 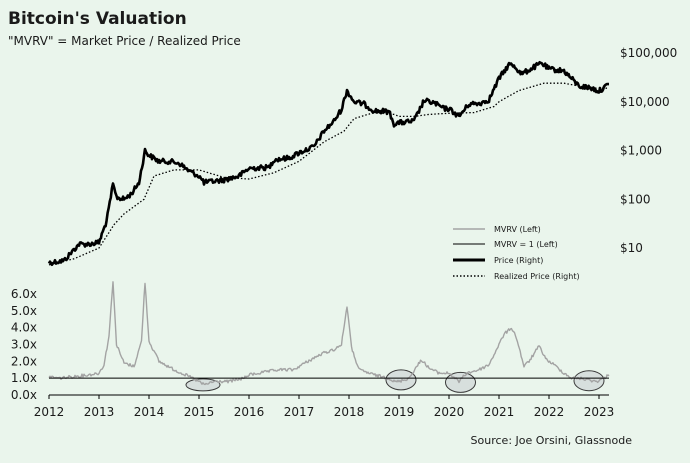 I want to click on x-tick-label: 2022, so click(x=549, y=412).